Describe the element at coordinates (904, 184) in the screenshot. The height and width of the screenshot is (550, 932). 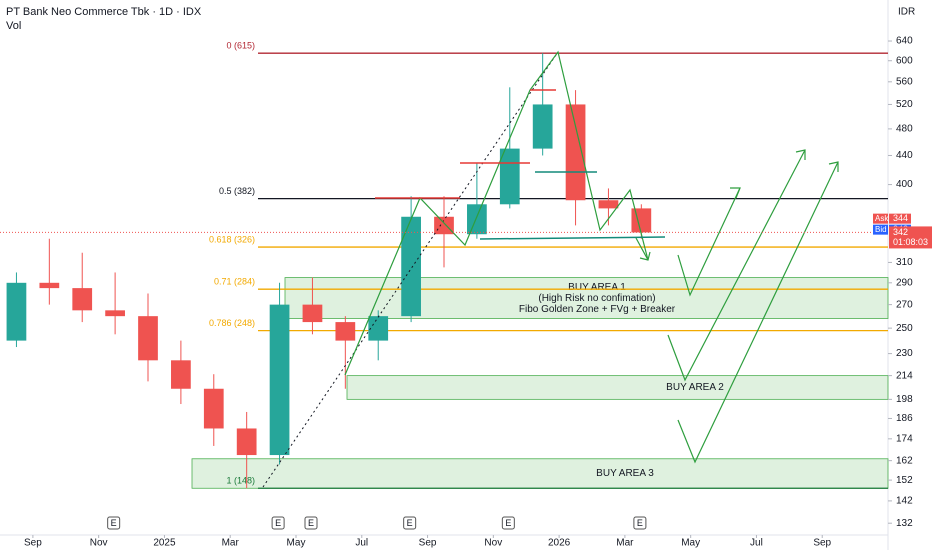
I see `y-tick-label: 400` at that location.